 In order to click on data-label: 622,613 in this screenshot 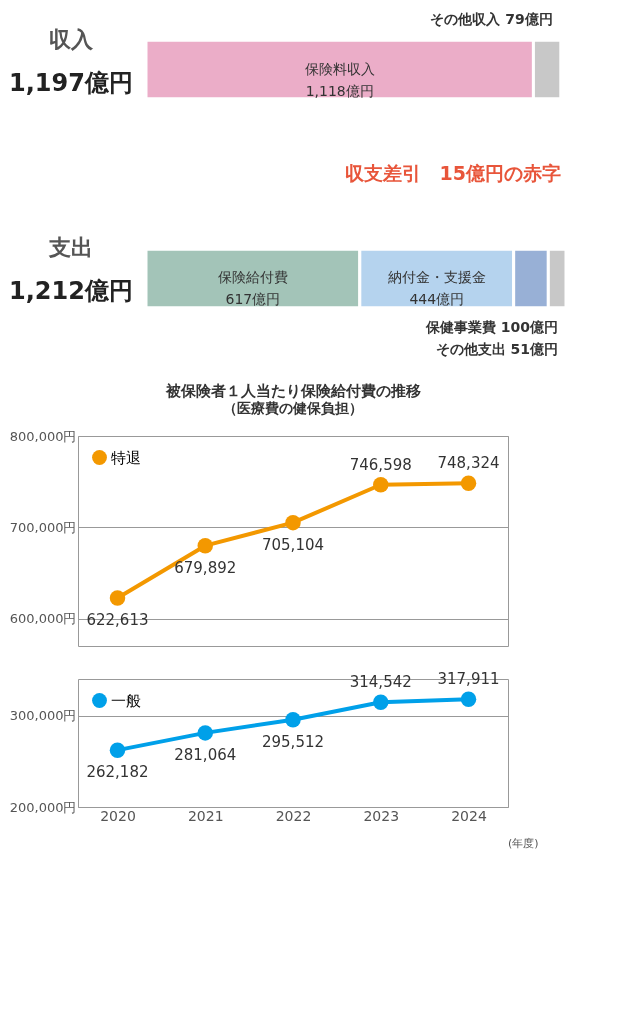, I will do `click(117, 619)`.